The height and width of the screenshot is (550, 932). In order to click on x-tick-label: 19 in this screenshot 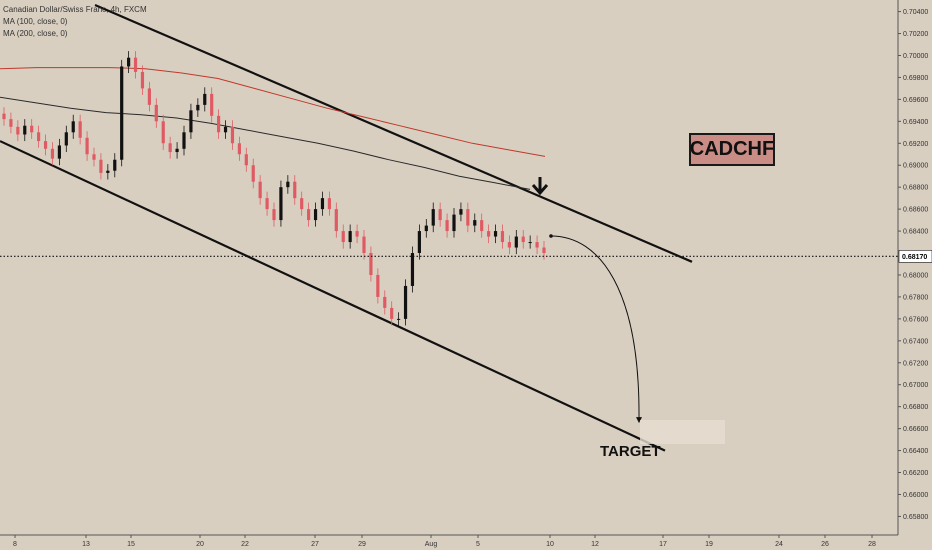, I will do `click(709, 544)`.